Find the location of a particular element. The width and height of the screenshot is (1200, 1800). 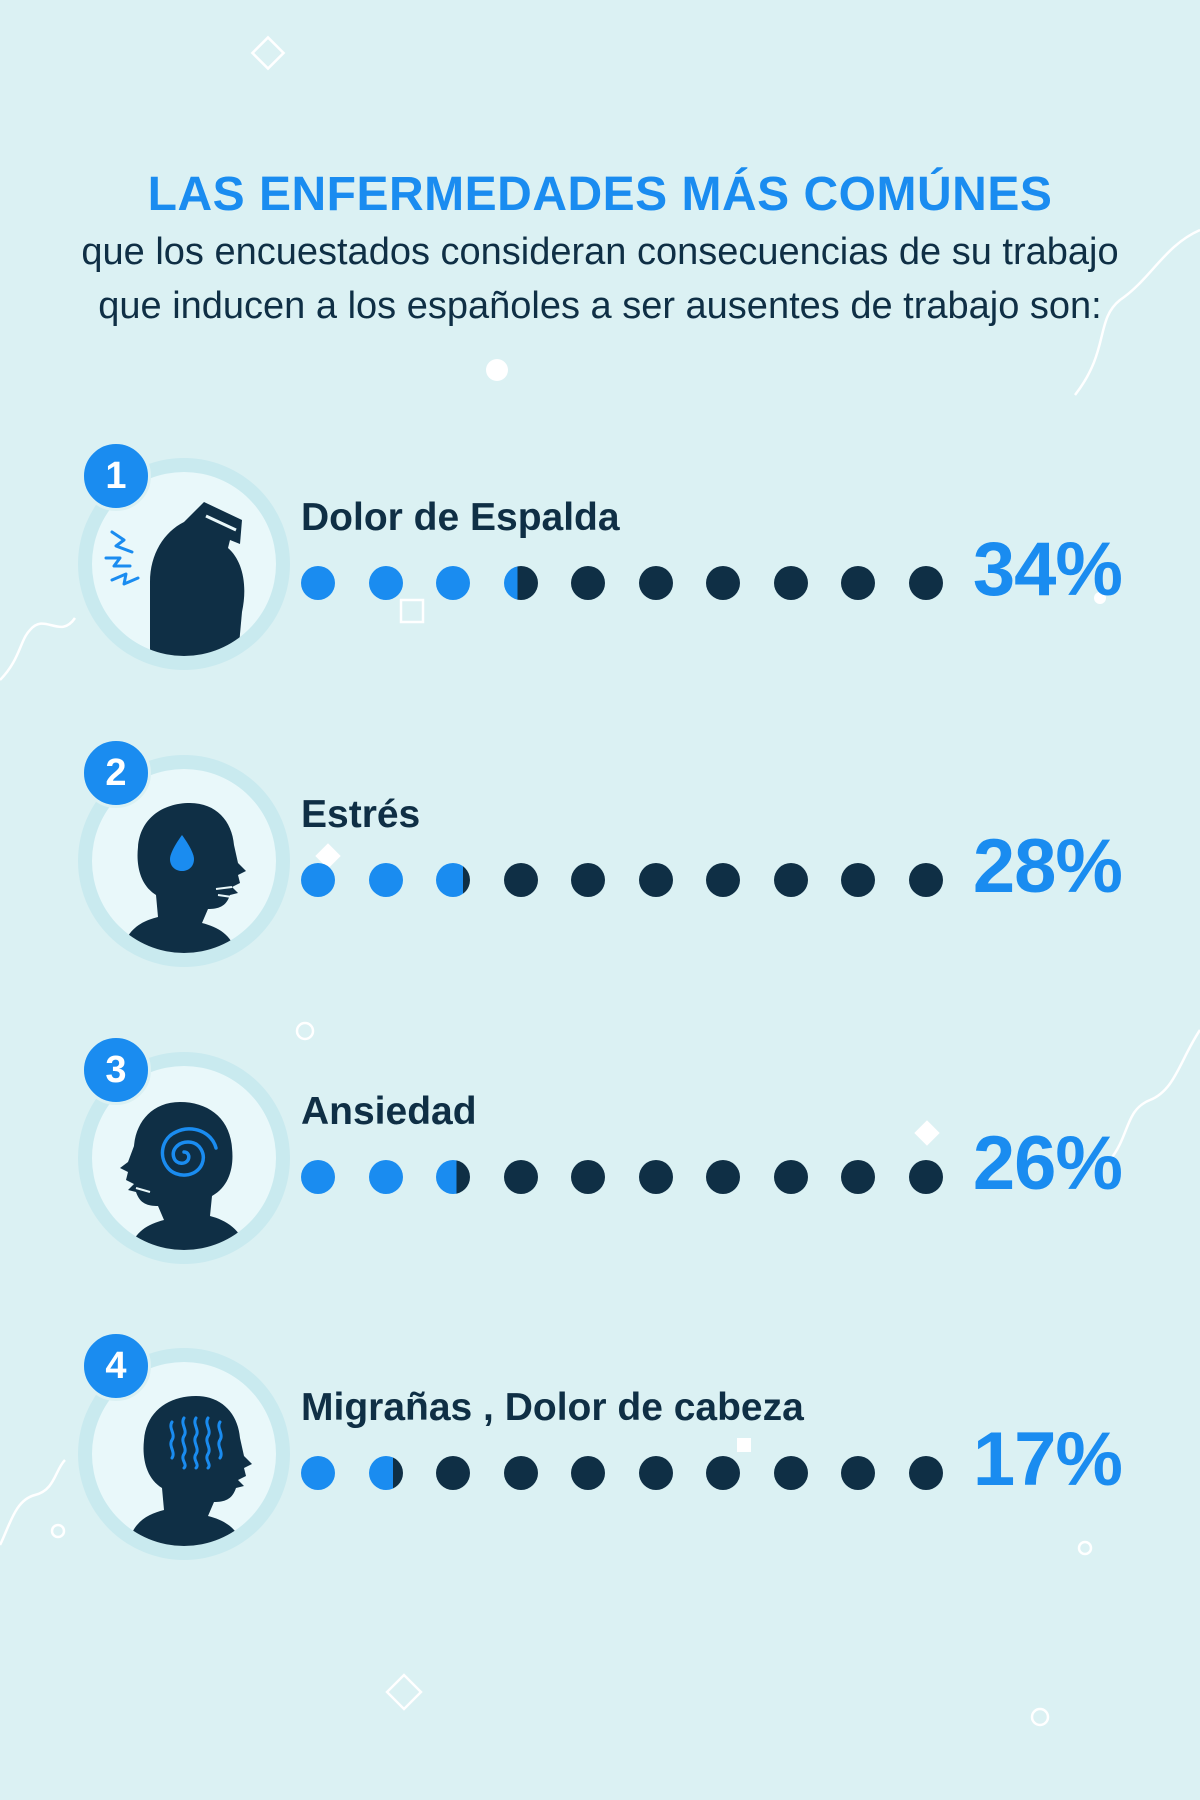

avatar-circle is located at coordinates (184, 1158).